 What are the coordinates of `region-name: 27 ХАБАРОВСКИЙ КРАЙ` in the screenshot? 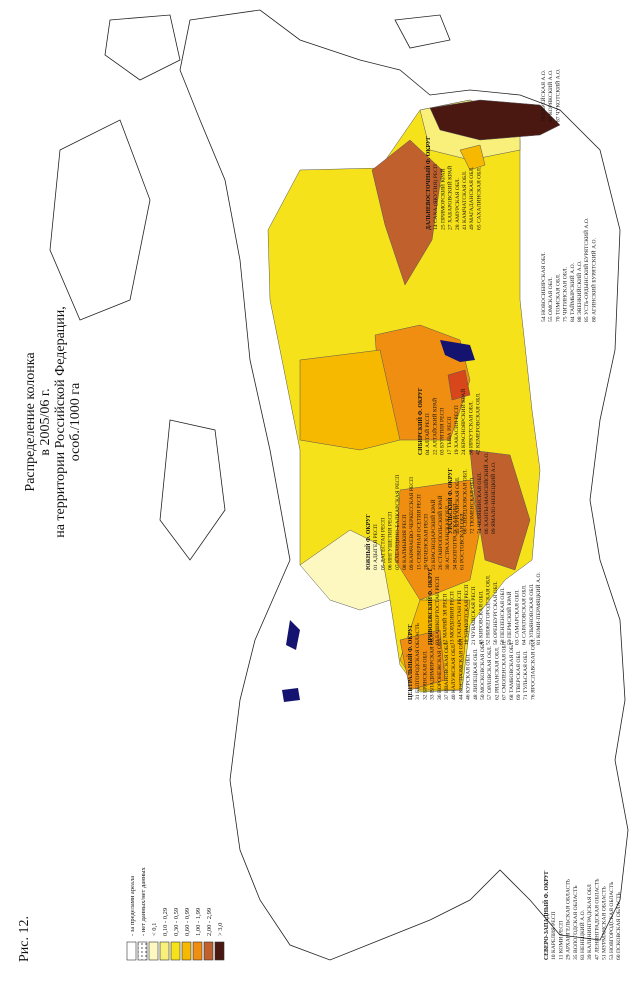 It's located at (450, 198).